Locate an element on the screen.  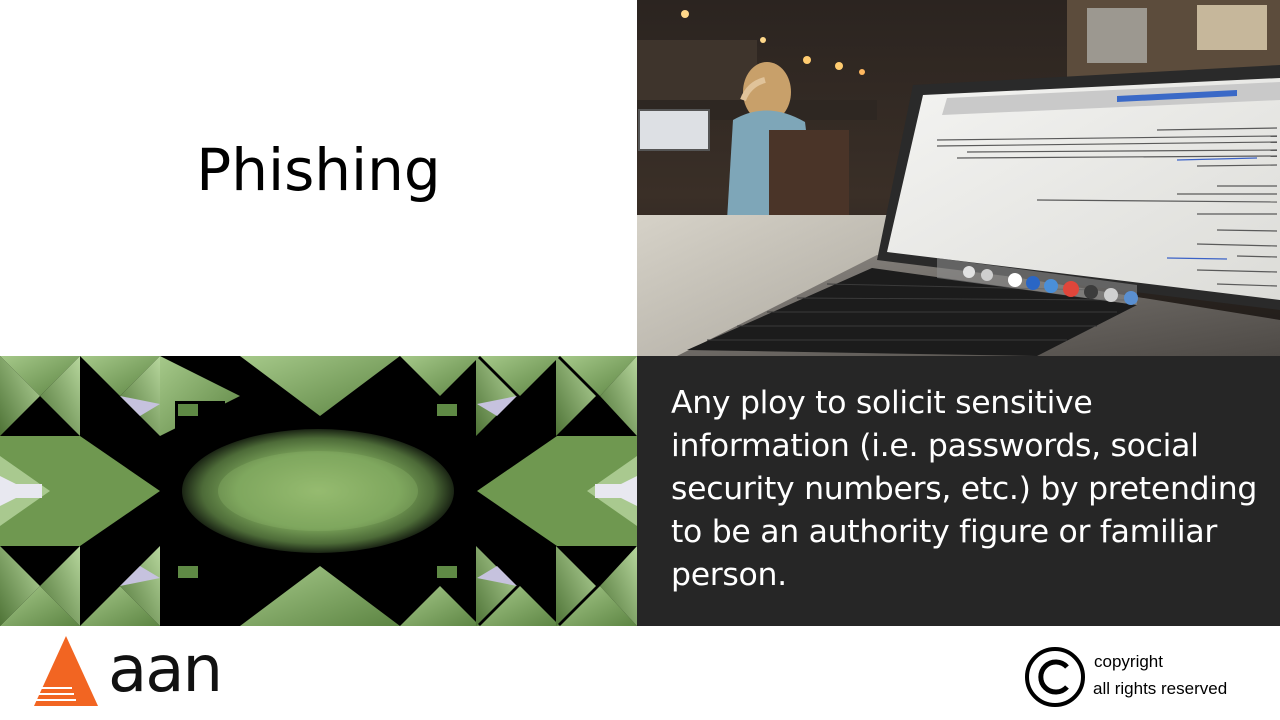
copyright-icon is located at coordinates (1055, 677).